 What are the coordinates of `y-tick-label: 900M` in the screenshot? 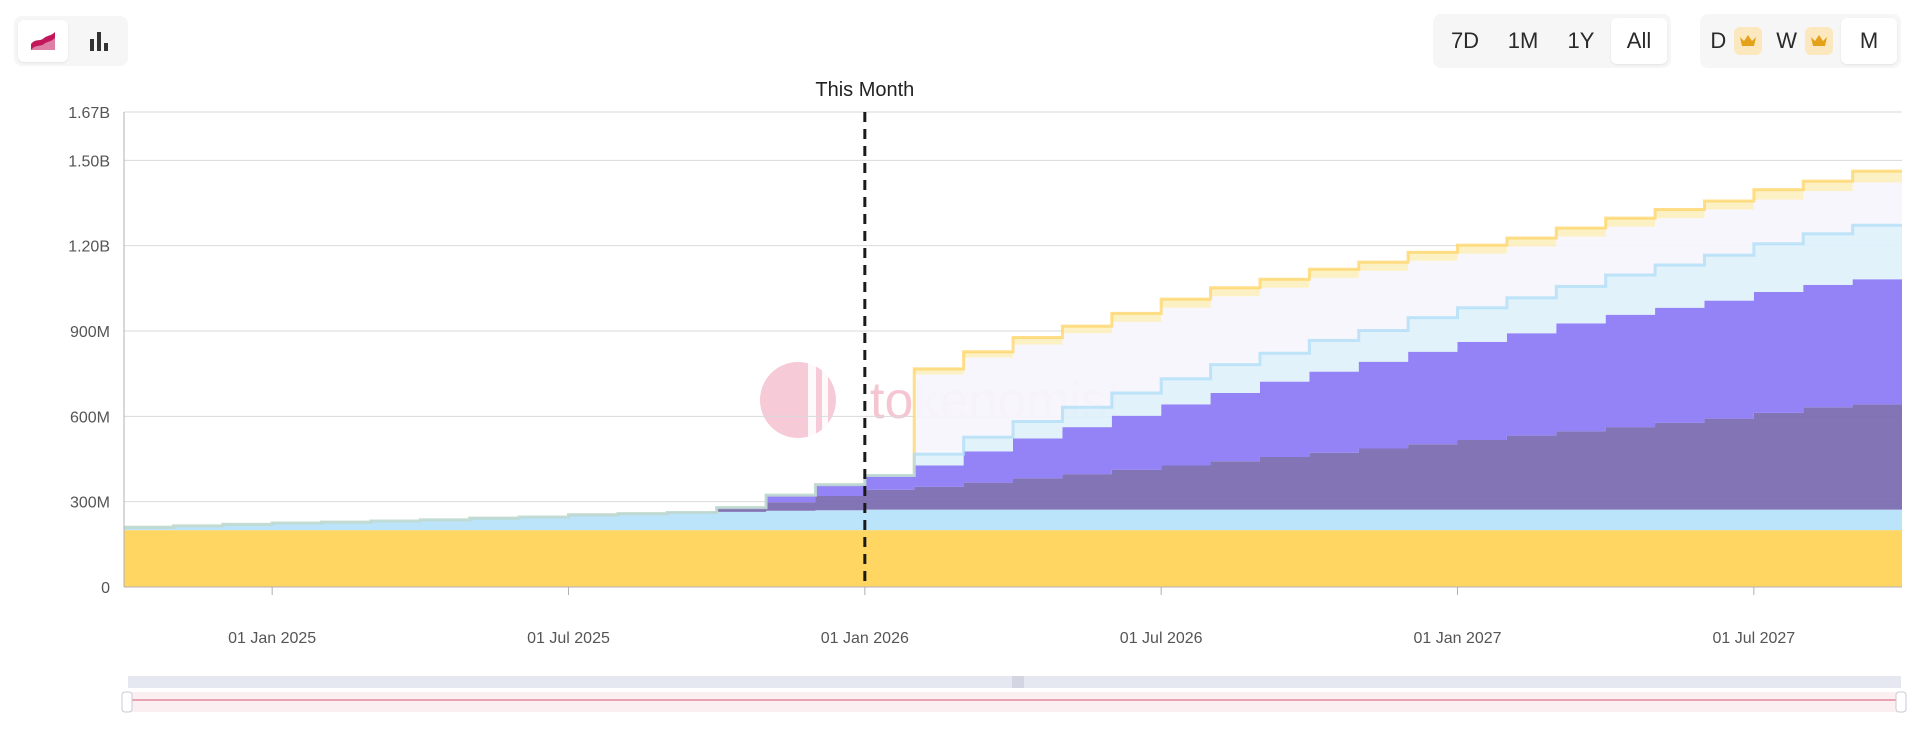 It's located at (90, 332).